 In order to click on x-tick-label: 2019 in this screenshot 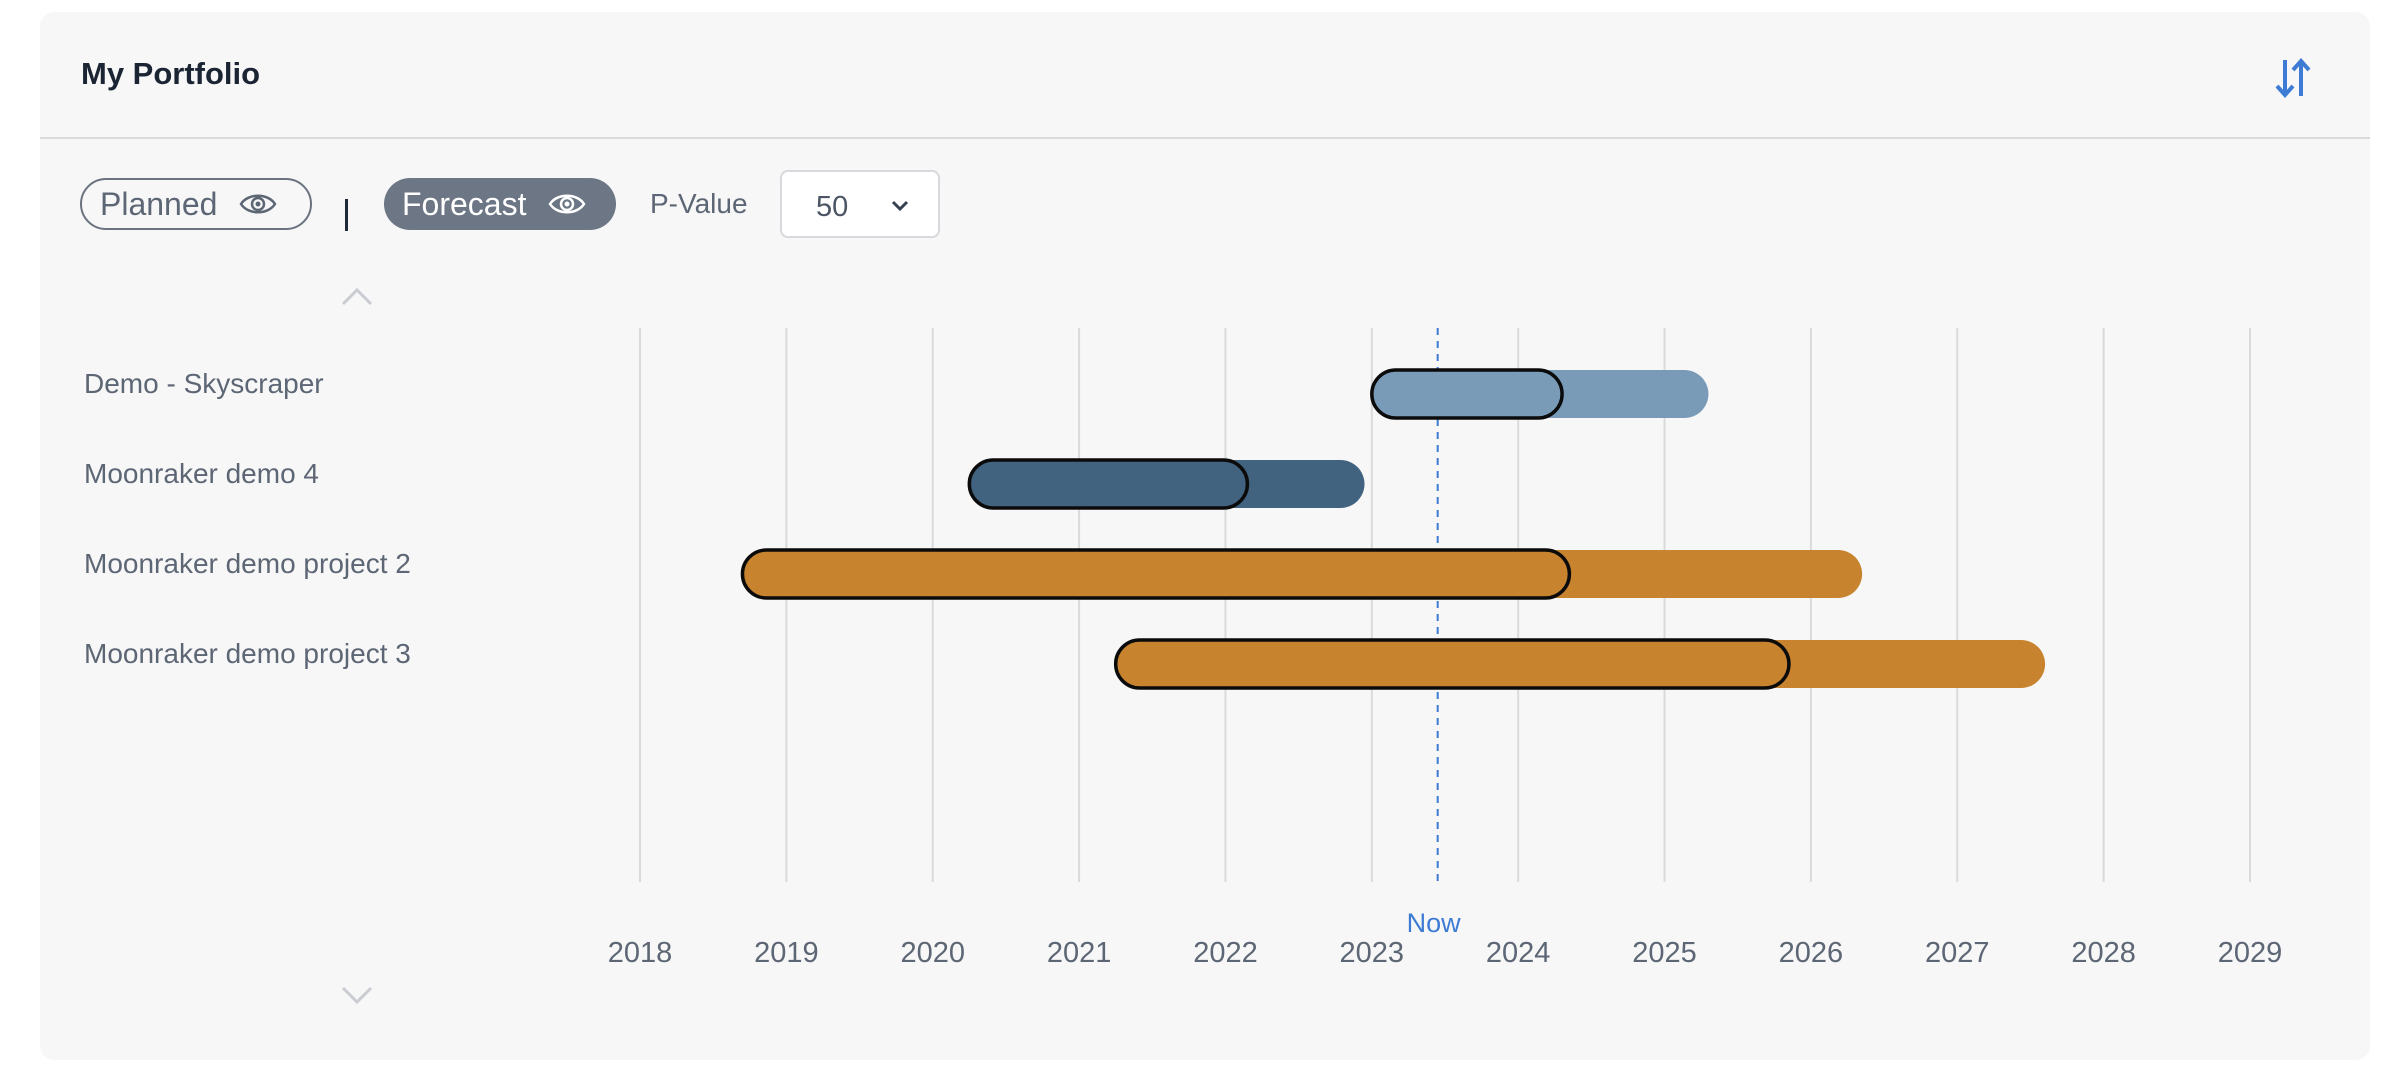, I will do `click(786, 953)`.